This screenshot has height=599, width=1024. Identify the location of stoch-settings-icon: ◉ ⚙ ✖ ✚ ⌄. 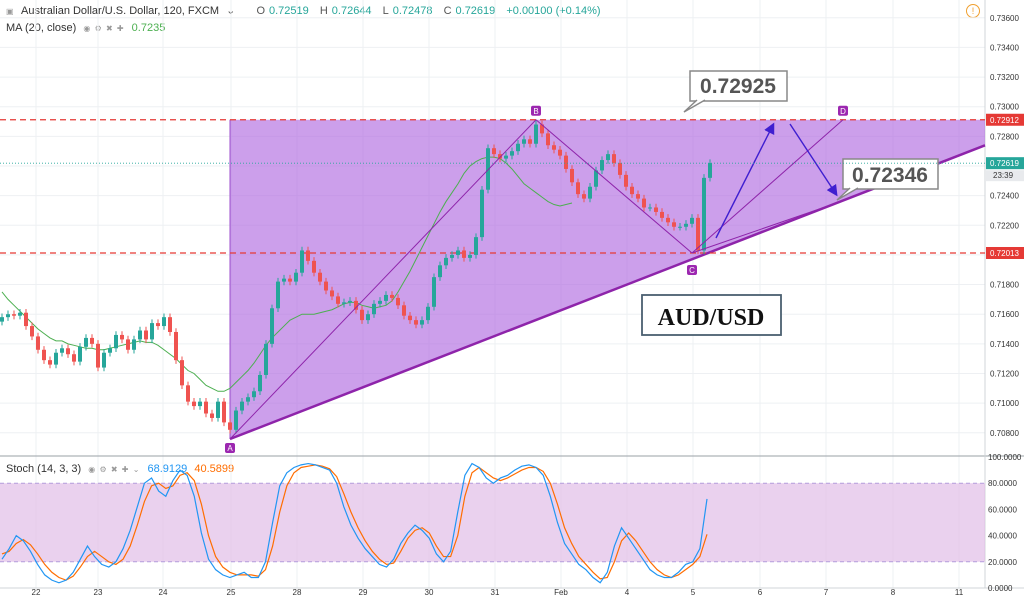
(114, 469).